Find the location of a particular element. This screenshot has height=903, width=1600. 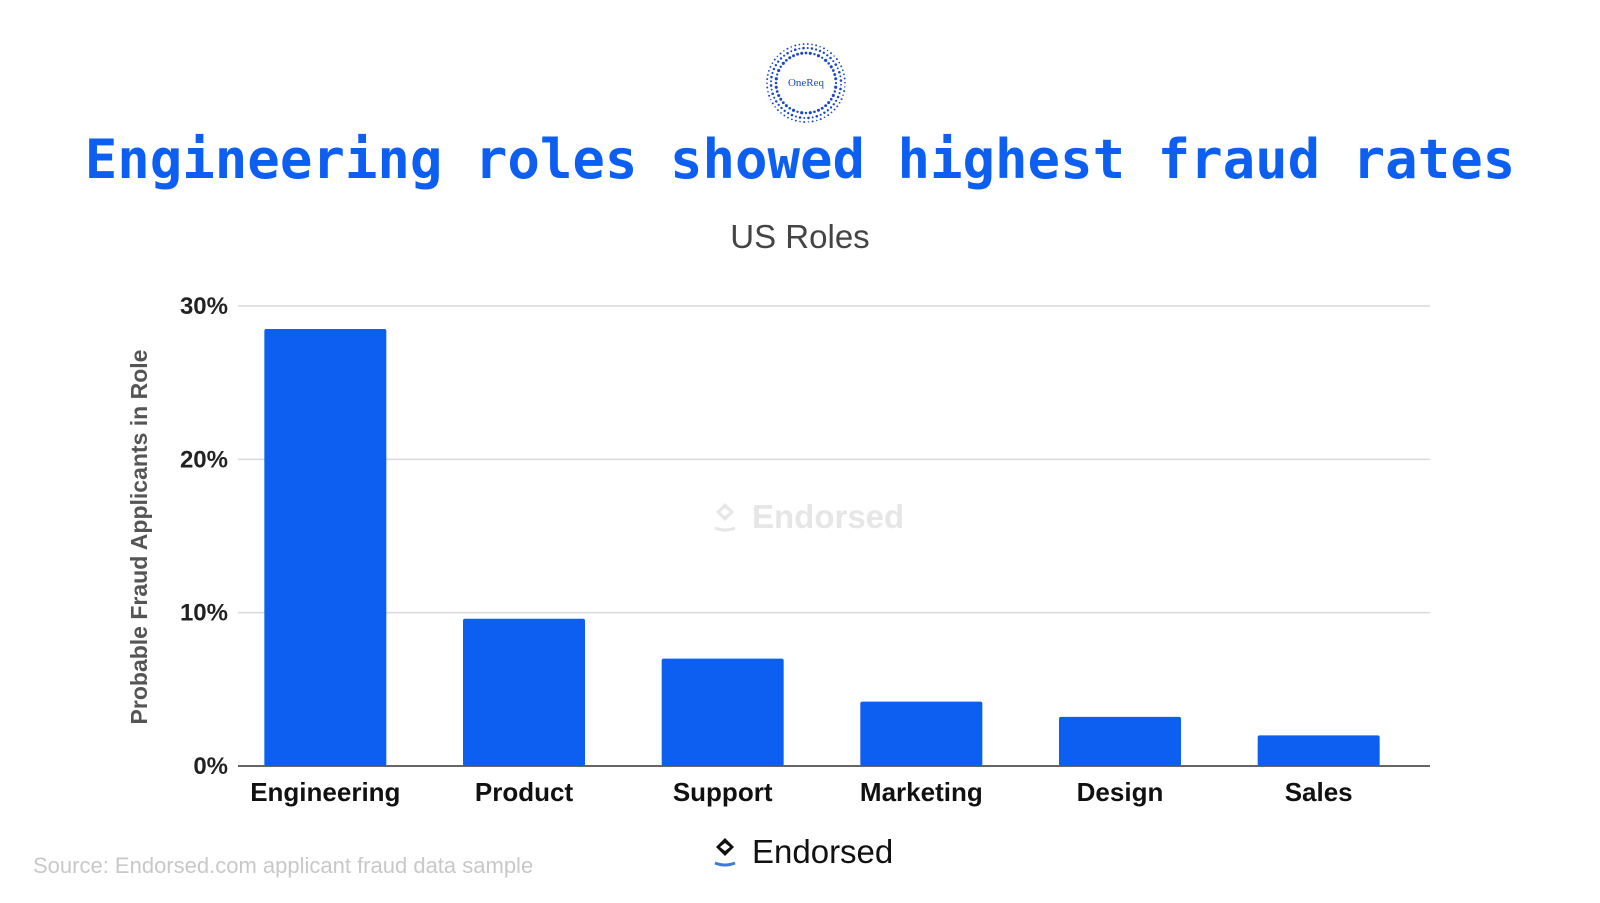

bar-sales is located at coordinates (1318, 750).